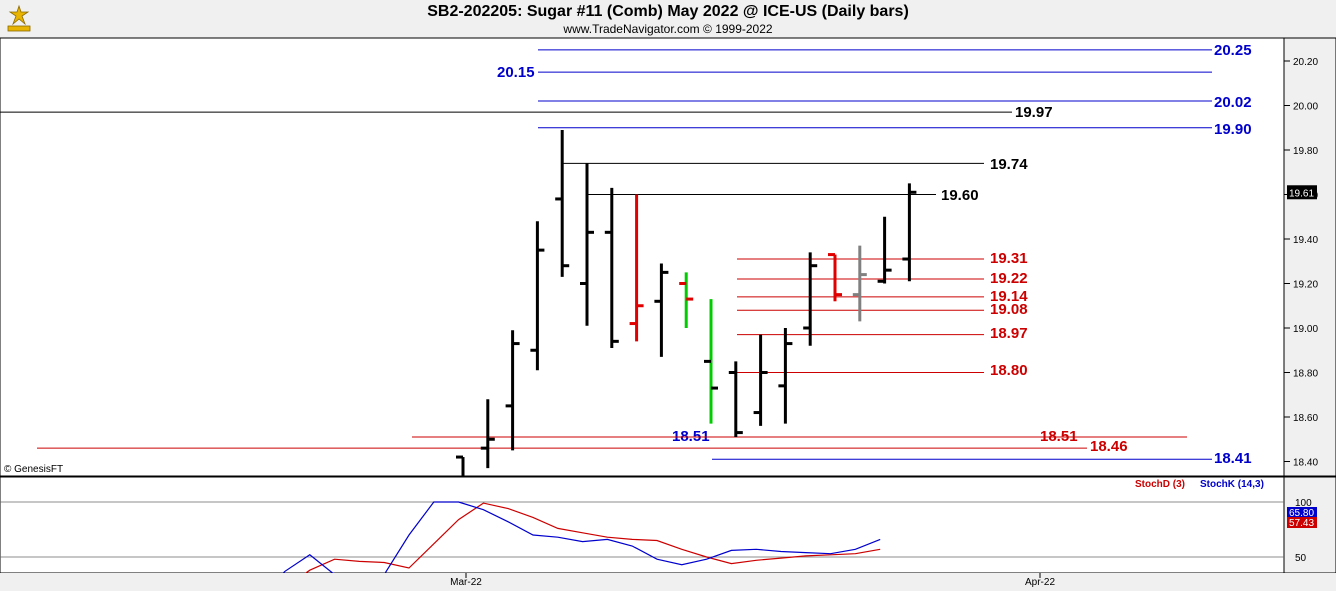 The width and height of the screenshot is (1336, 591). I want to click on level-label: 19.22, so click(1009, 278).